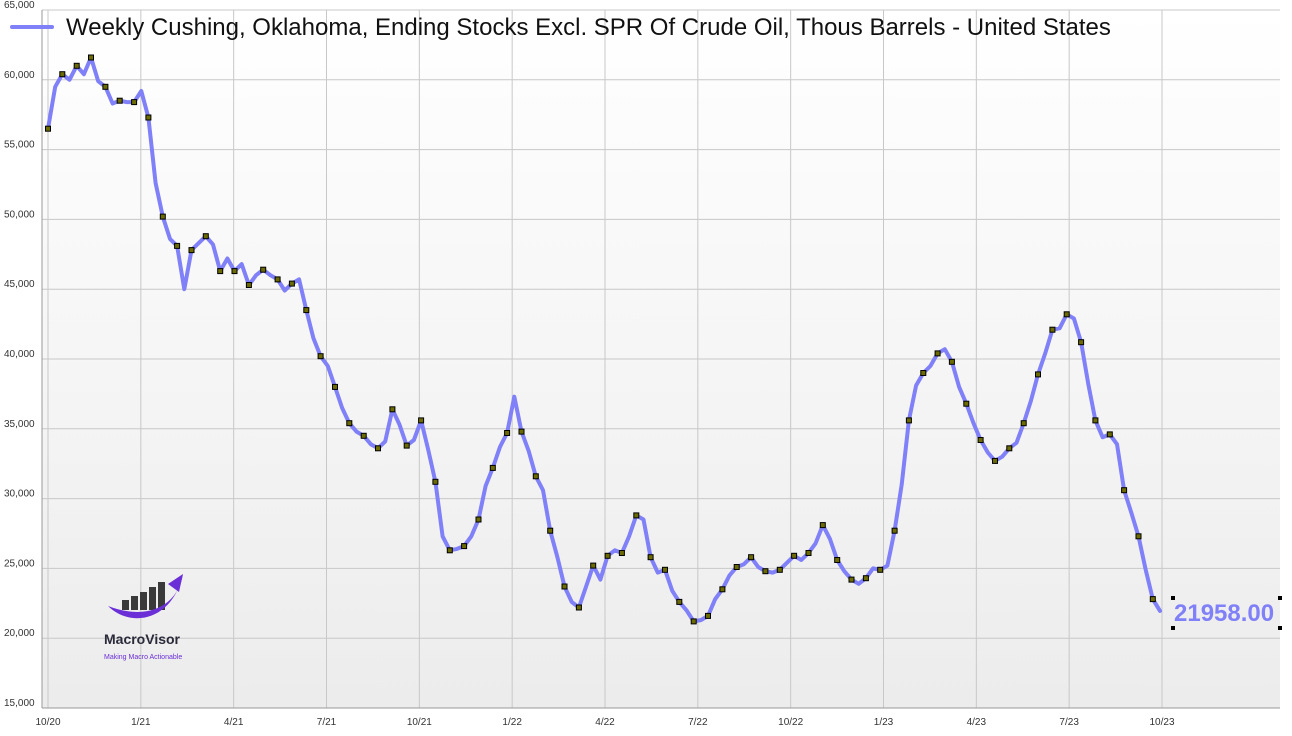 Image resolution: width=1292 pixels, height=736 pixels. I want to click on x-tick-label: 10/21, so click(419, 722).